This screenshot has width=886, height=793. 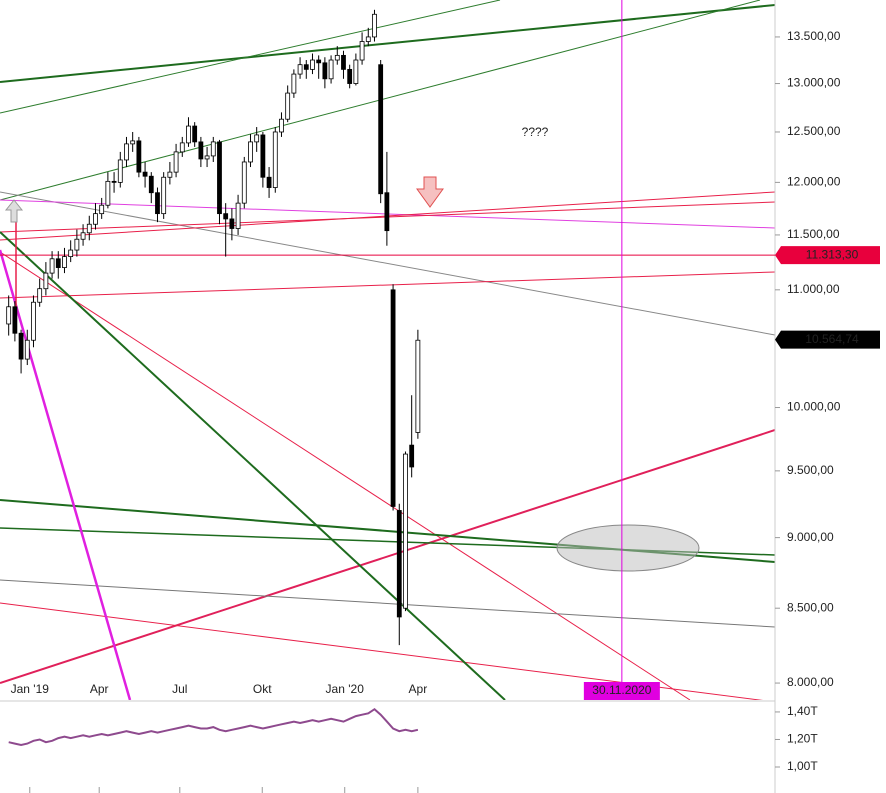 What do you see at coordinates (802, 766) in the screenshot?
I see `y-tick-label: 1,00T` at bounding box center [802, 766].